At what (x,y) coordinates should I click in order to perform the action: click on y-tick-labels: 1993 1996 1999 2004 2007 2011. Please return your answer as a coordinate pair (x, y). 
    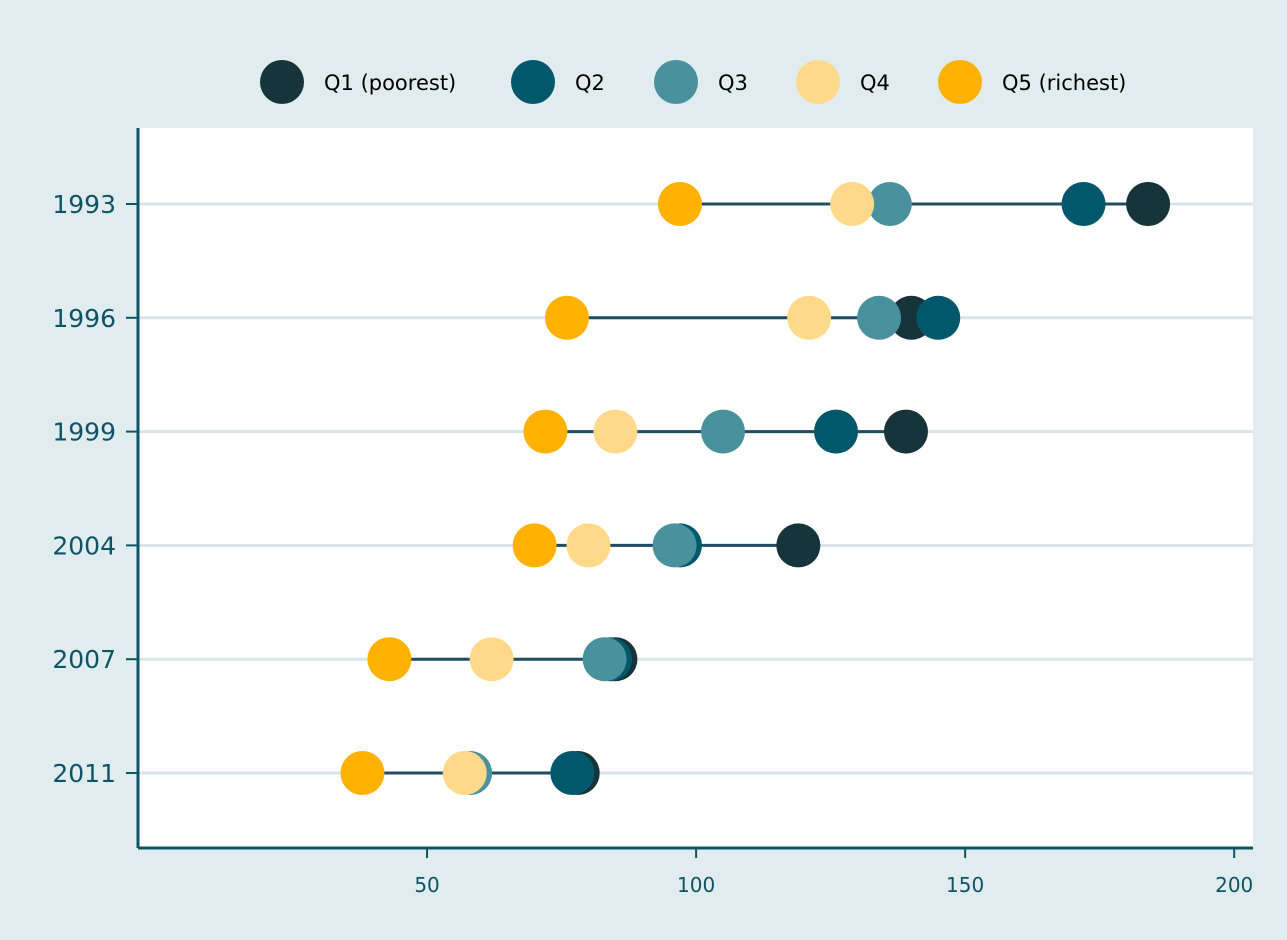
    Looking at the image, I should click on (84, 489).